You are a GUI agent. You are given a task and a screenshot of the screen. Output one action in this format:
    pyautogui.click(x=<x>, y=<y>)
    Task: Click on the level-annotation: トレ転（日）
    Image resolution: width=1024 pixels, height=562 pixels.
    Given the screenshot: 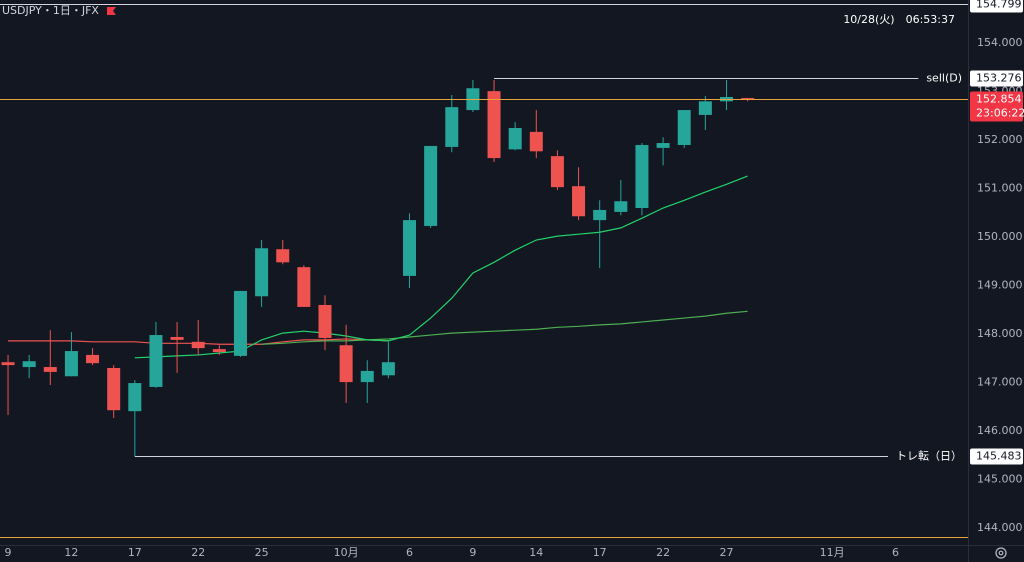 What is the action you would take?
    pyautogui.click(x=929, y=456)
    